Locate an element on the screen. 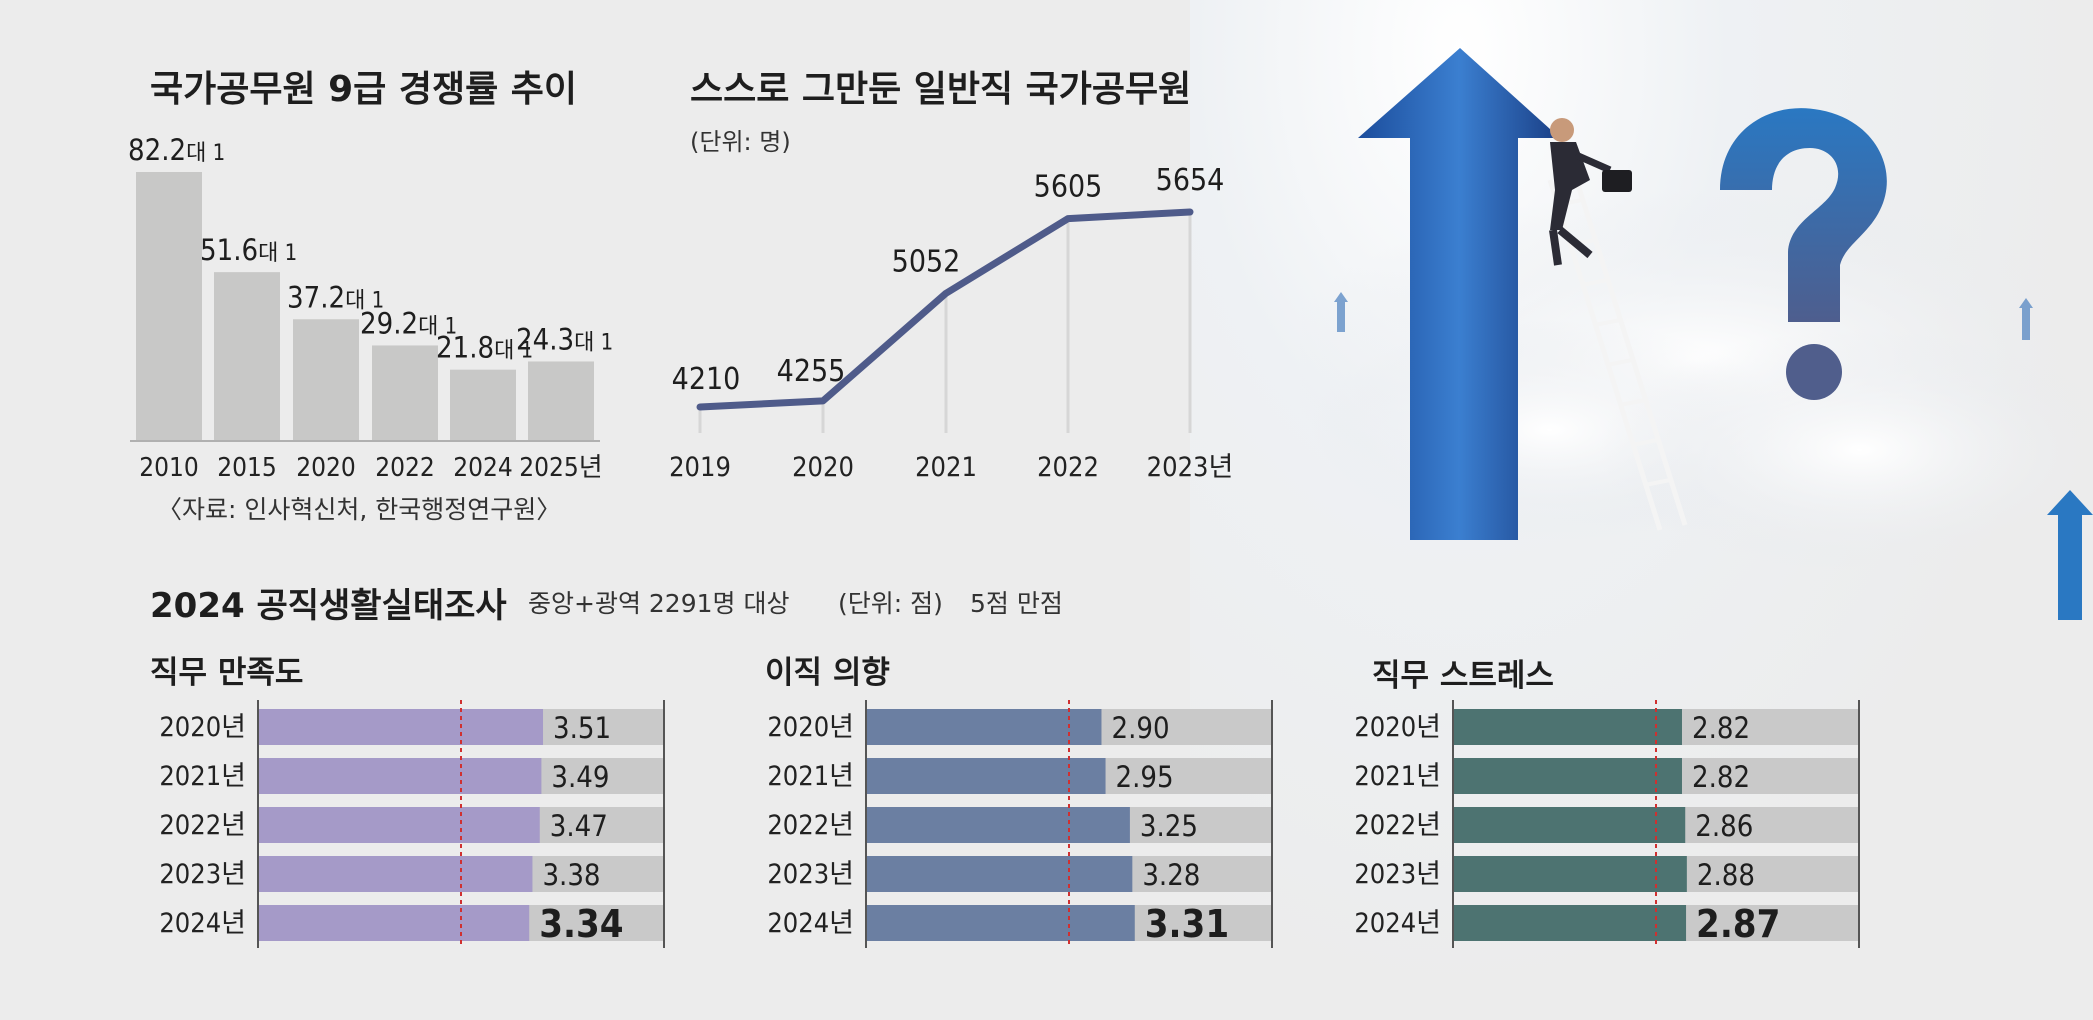  survey-unit: (단위: 점) is located at coordinates (890, 603).